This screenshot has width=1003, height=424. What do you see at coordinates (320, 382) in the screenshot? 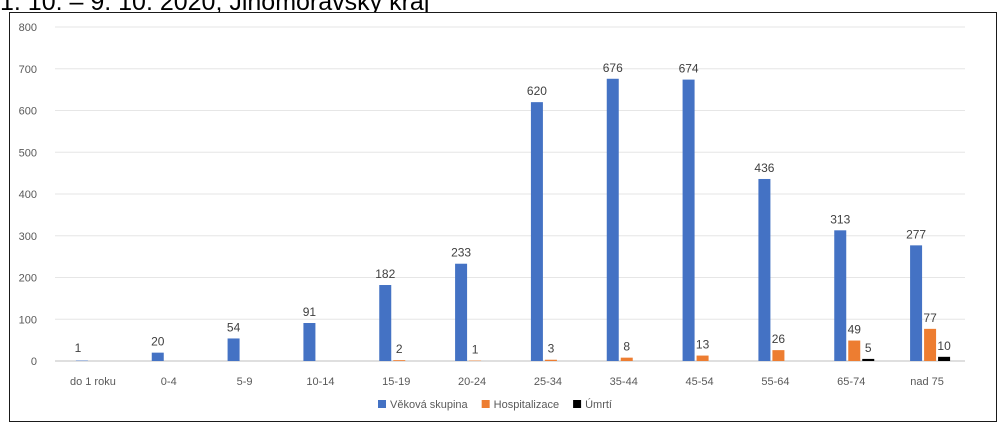
I see `x-tick-label: 10-14` at bounding box center [320, 382].